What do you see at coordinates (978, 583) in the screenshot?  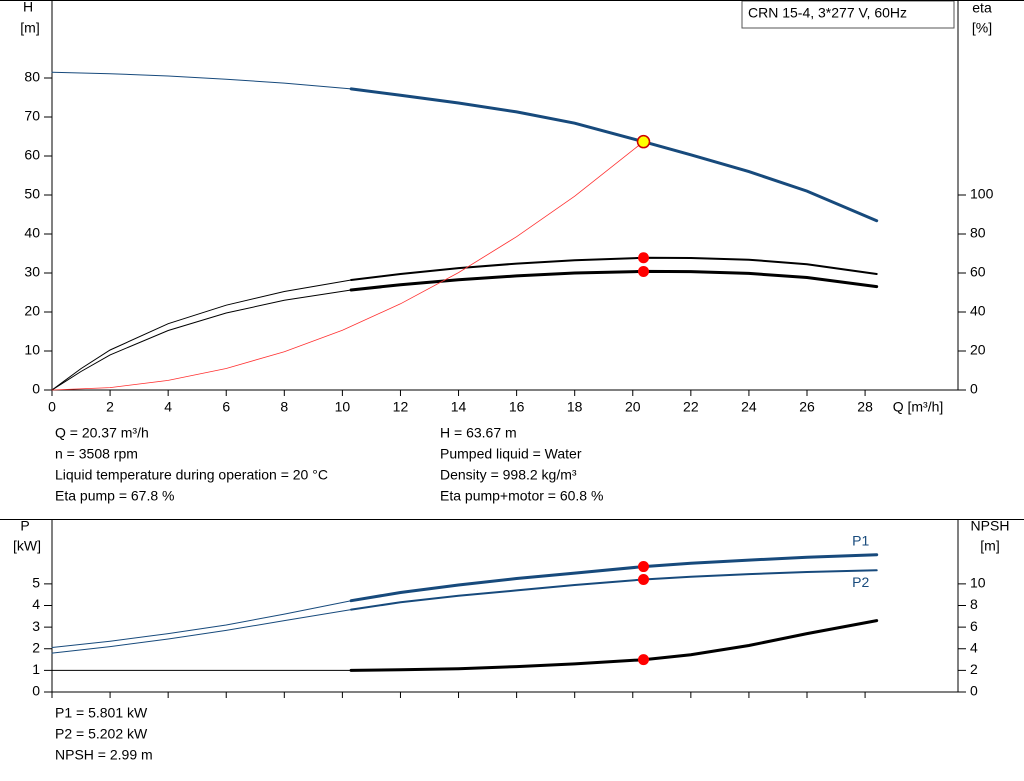 I see `y2-tick-label: 10` at bounding box center [978, 583].